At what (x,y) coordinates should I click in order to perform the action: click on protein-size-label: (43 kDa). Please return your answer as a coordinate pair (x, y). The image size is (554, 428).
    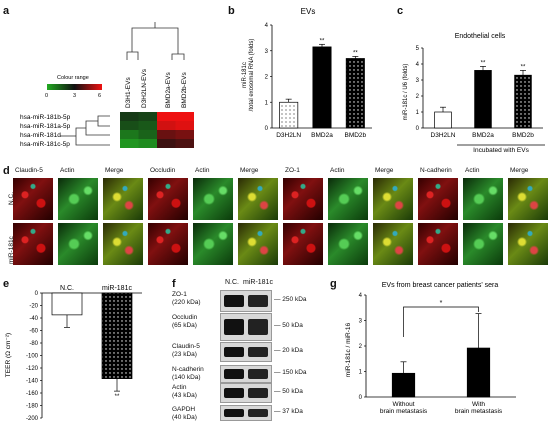
    Looking at the image, I should click on (184, 395).